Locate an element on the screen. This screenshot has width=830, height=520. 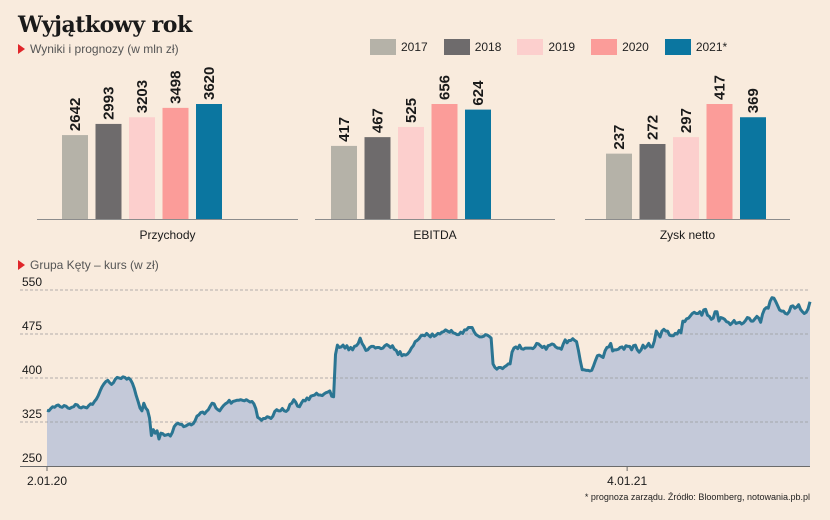
bar-value-label: 2642 is located at coordinates (75, 114).